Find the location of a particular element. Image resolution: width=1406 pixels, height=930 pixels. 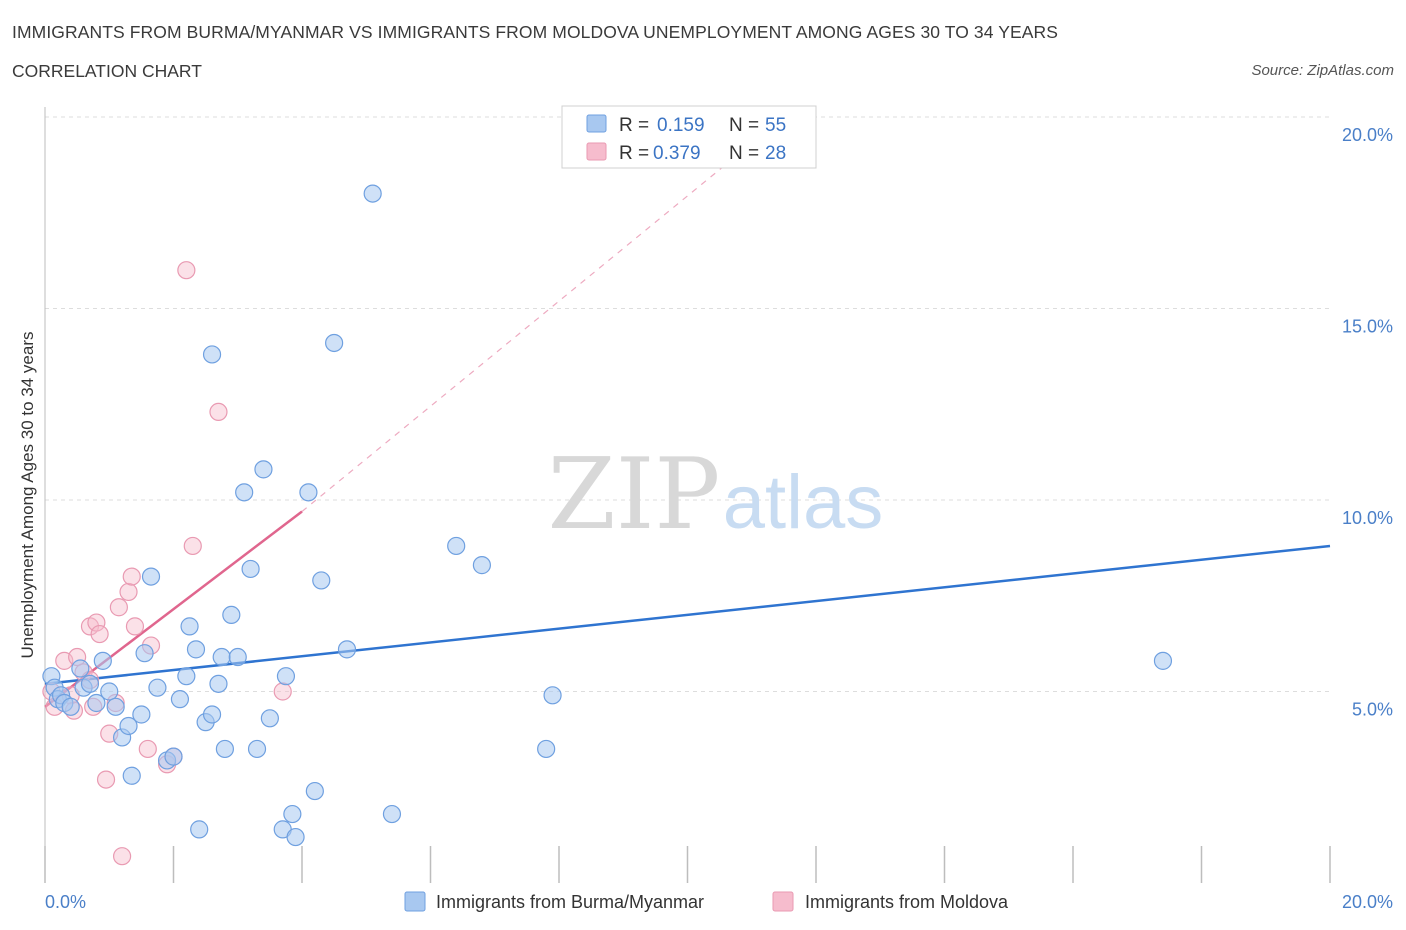

x-tick-label-start: 0.0% is located at coordinates (65, 902).